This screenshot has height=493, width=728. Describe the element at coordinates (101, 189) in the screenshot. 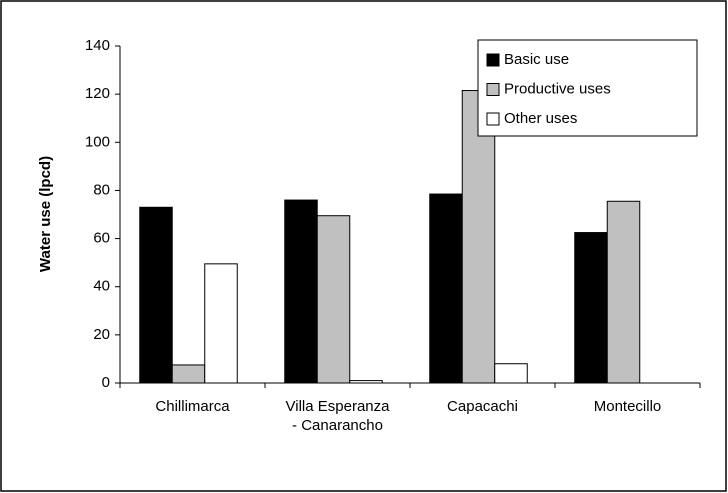

I see `y-tick-label: 80` at that location.